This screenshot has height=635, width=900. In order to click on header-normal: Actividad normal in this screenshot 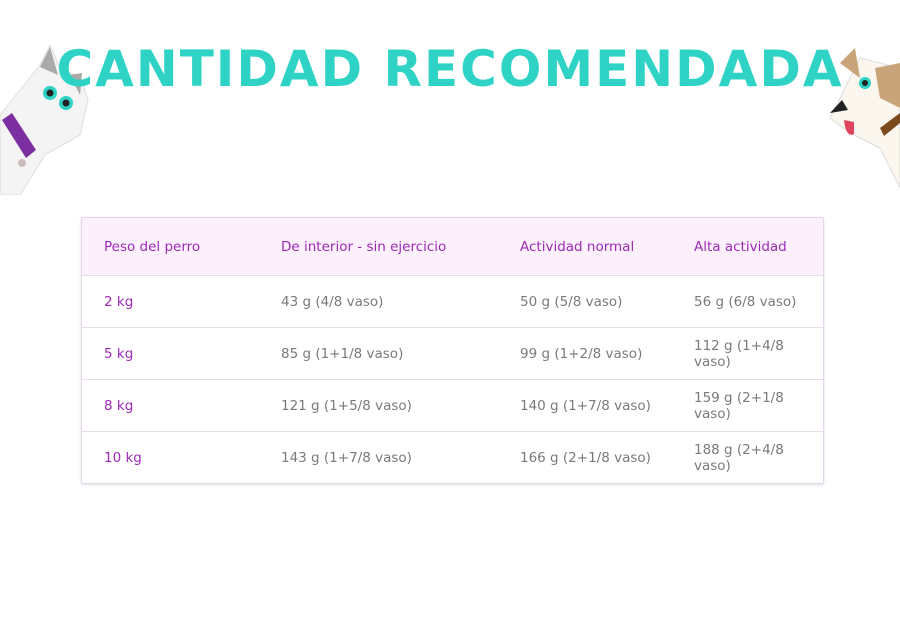, I will do `click(577, 246)`.